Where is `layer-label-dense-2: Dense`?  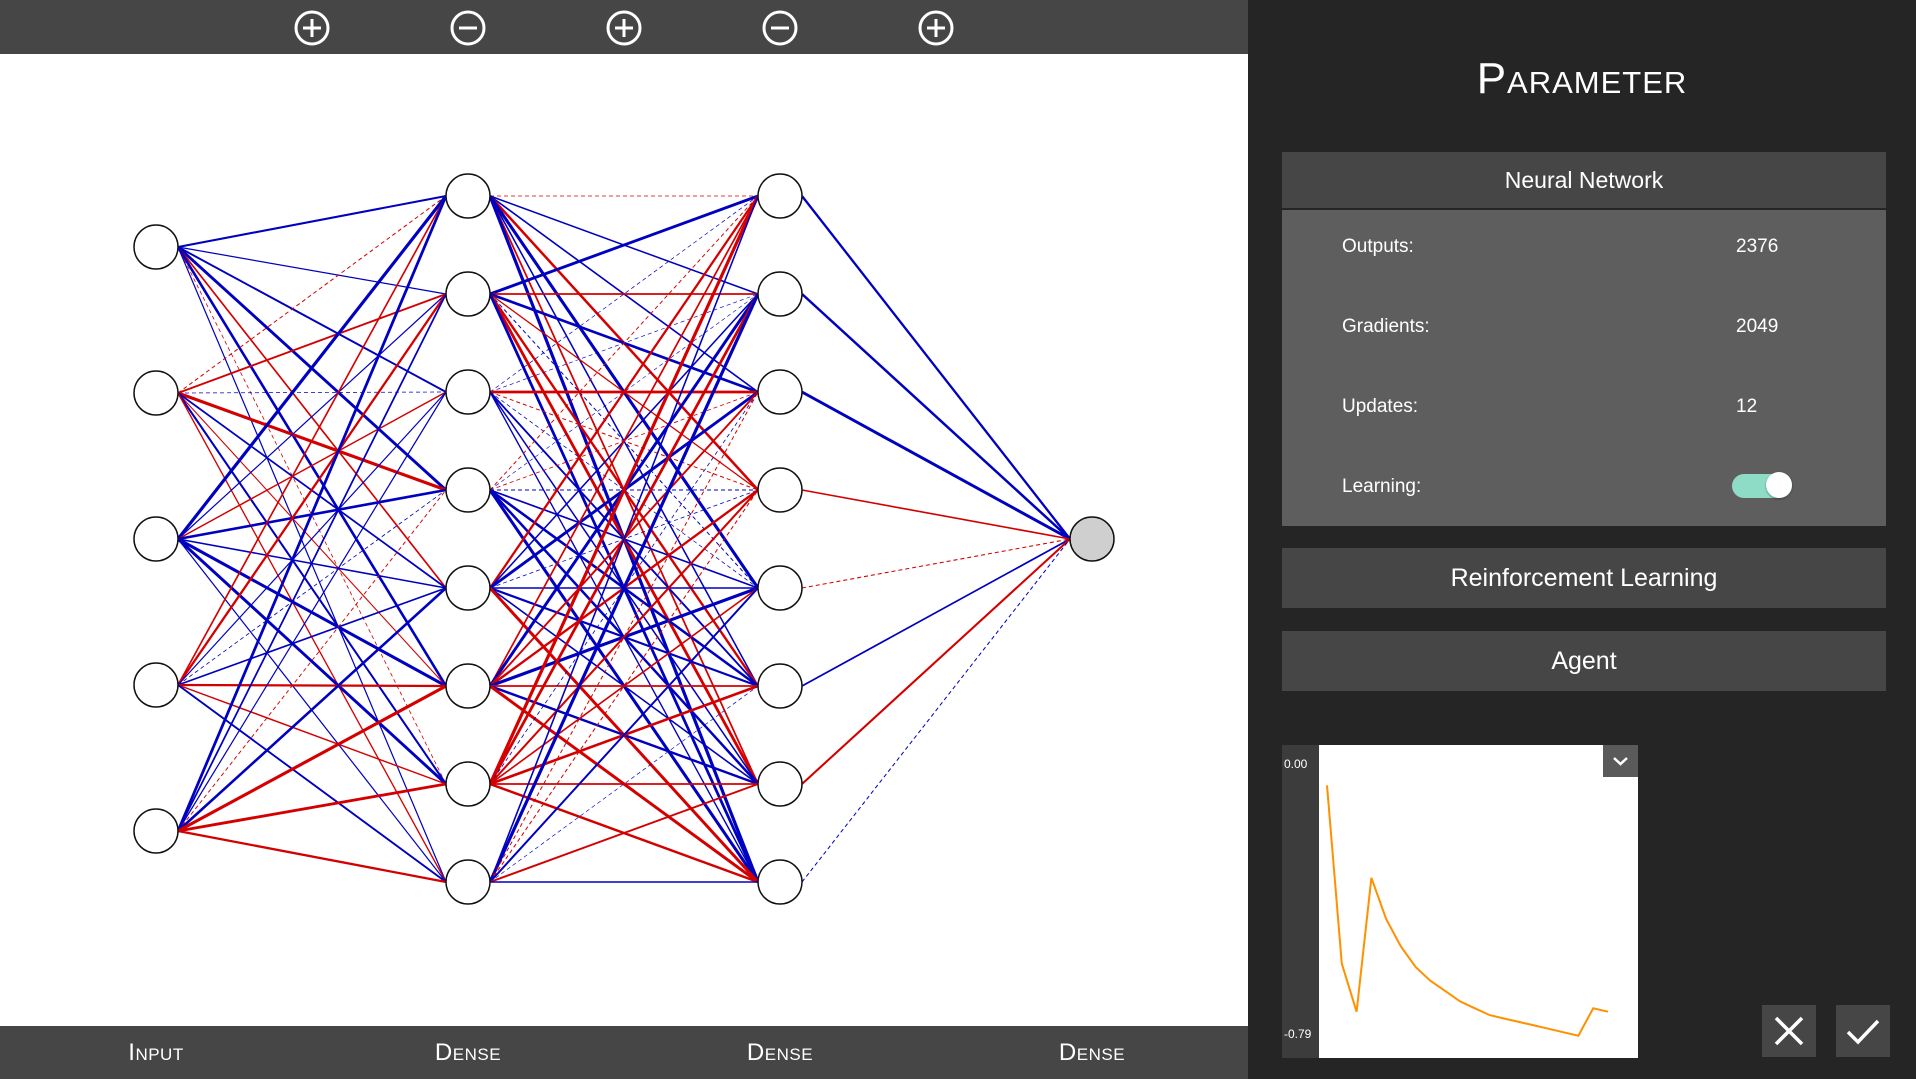
layer-label-dense-2: Dense is located at coordinates (780, 1052).